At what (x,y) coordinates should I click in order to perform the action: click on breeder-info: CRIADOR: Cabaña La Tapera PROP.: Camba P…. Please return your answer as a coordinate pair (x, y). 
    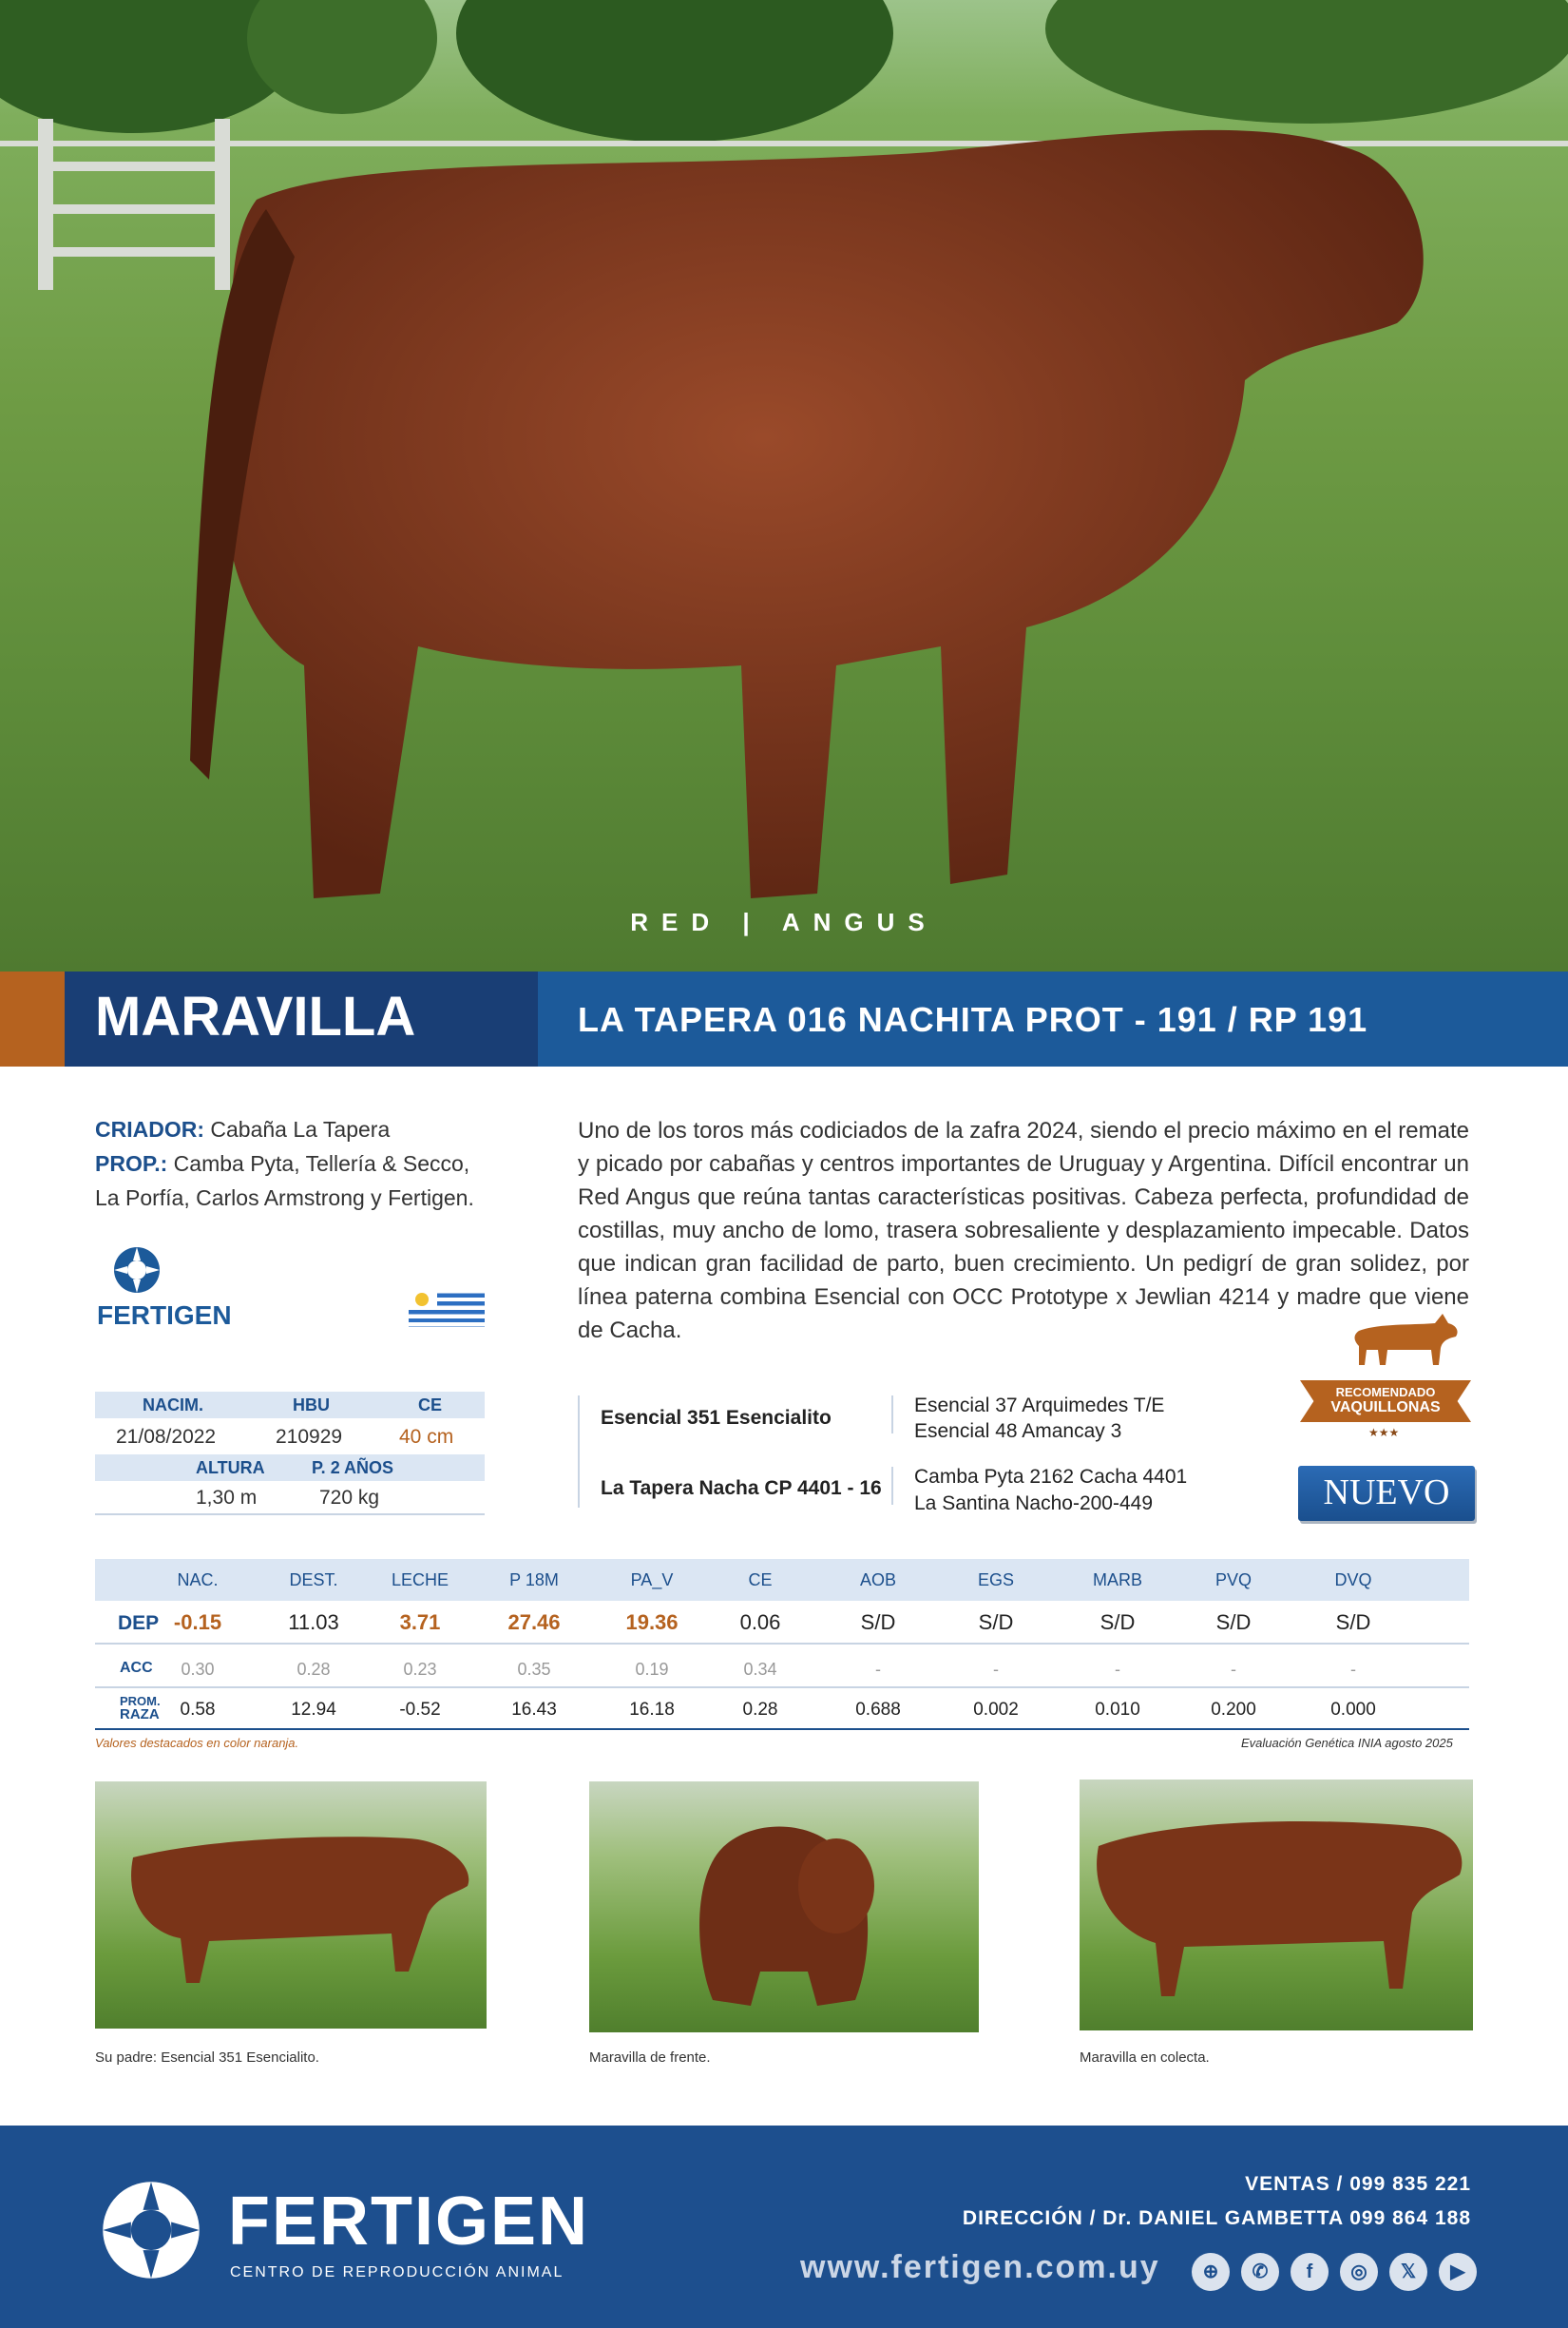
    Looking at the image, I should click on (314, 1163).